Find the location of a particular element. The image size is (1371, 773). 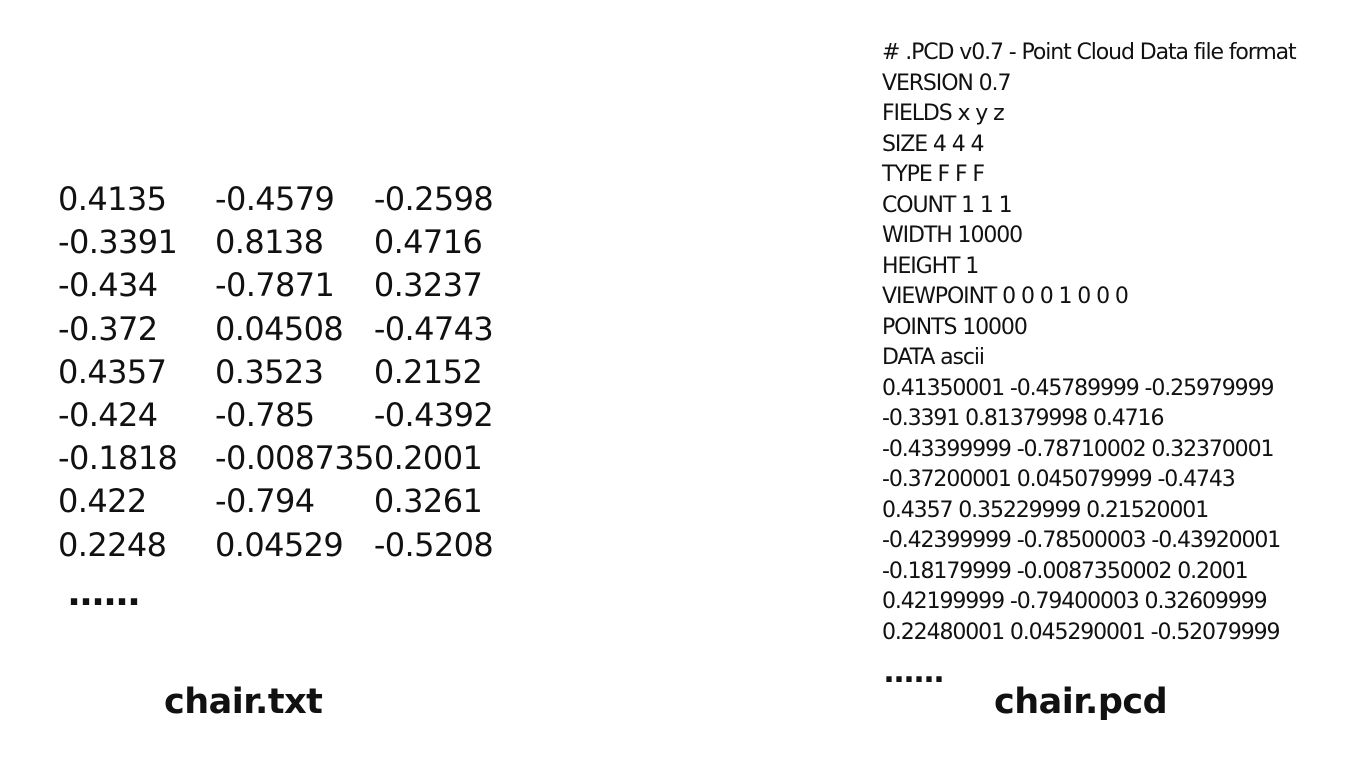

txt-value-cell: -0.008735 is located at coordinates (294, 458).